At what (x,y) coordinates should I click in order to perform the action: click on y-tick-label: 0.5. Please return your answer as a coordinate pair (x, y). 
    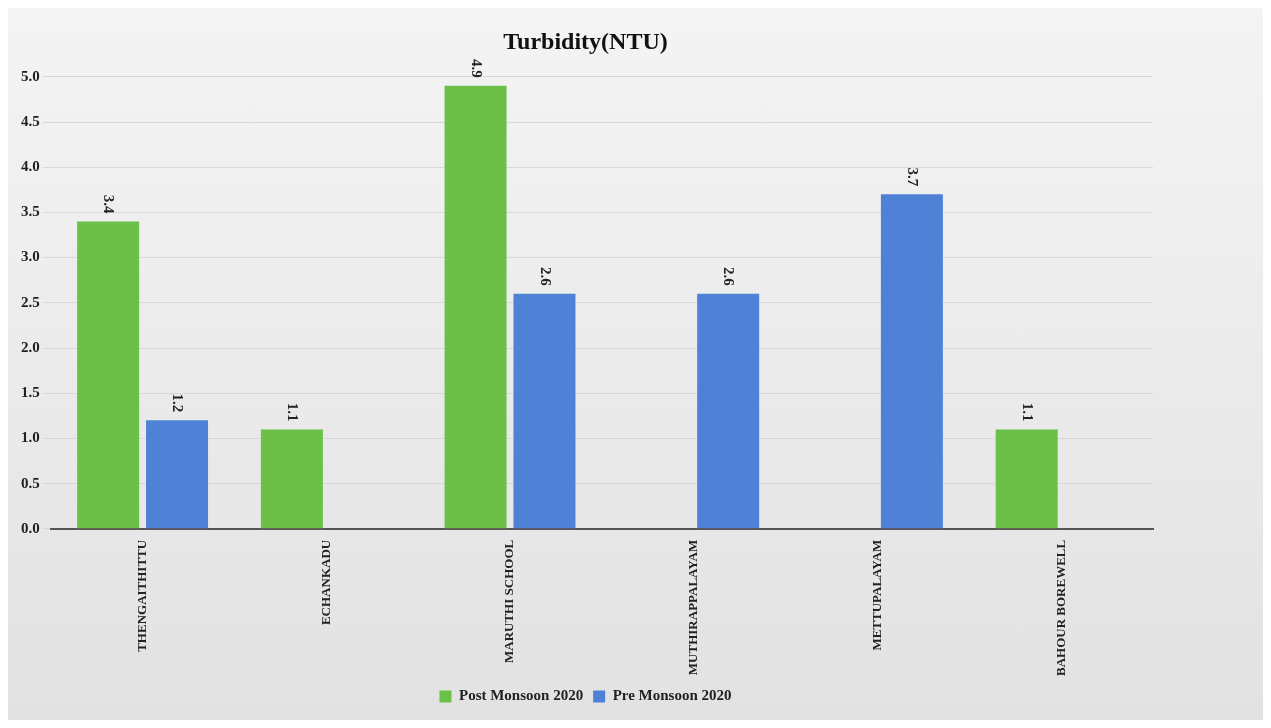
    Looking at the image, I should click on (30, 482).